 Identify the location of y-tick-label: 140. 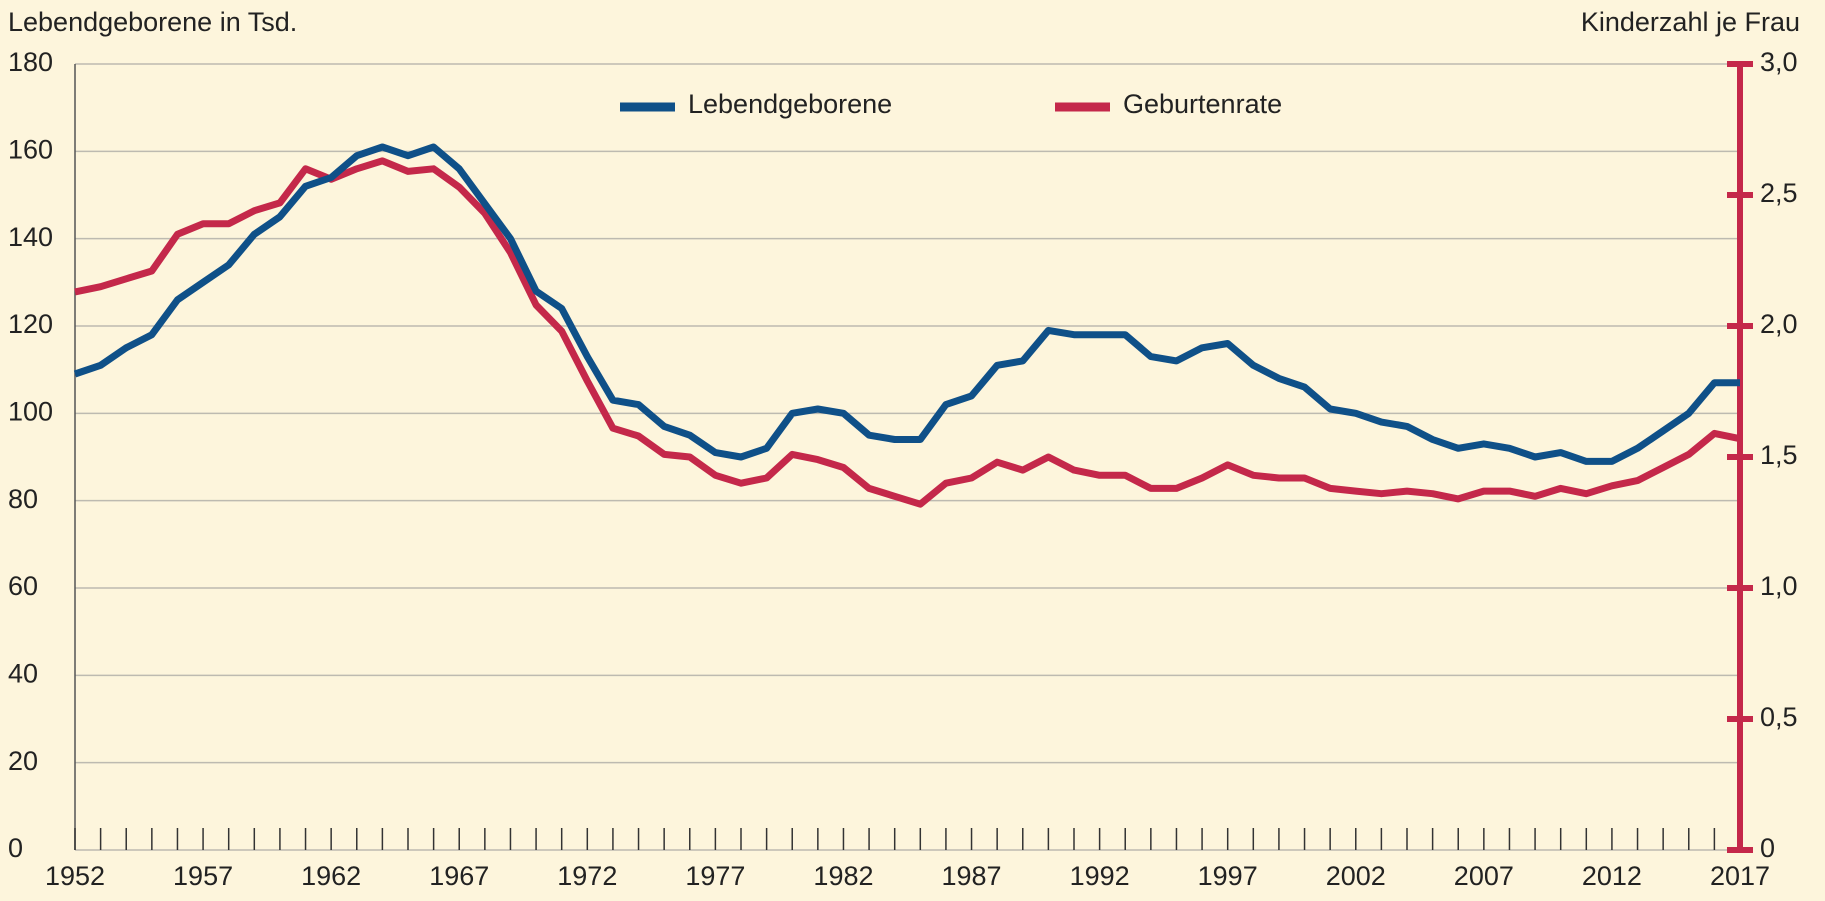
(30, 237).